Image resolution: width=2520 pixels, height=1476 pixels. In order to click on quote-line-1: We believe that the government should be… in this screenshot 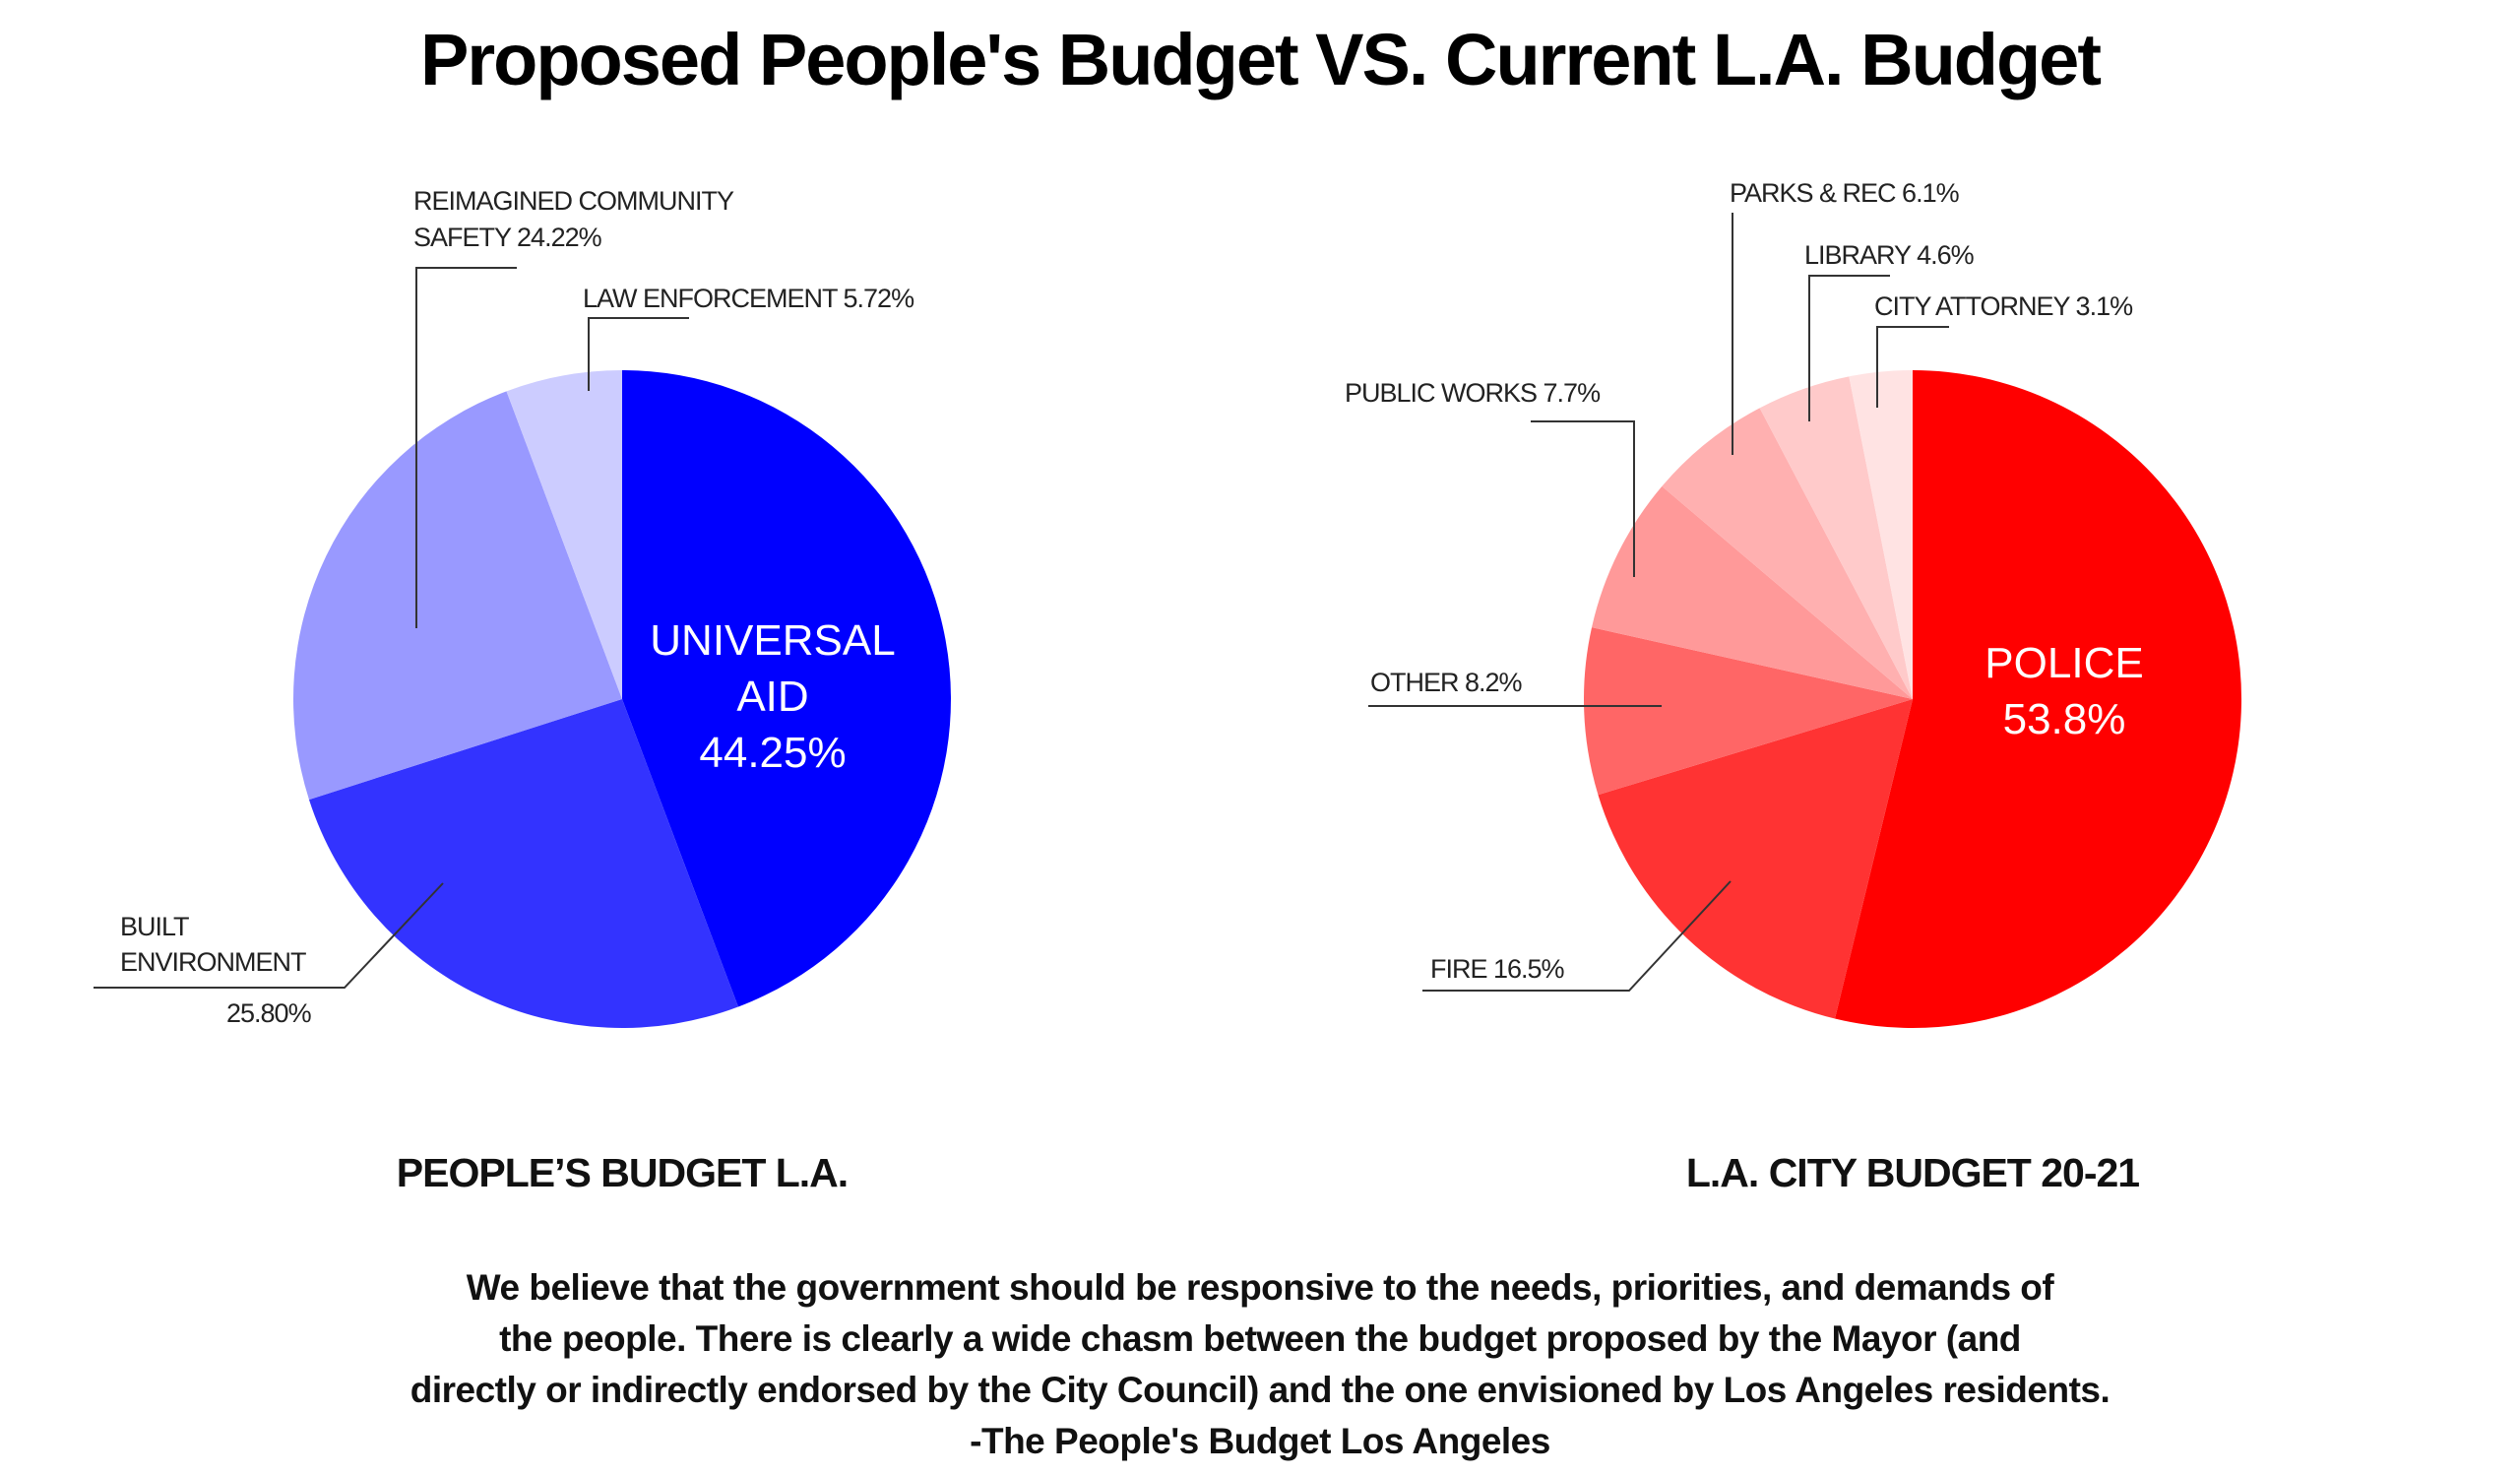, I will do `click(1260, 1287)`.